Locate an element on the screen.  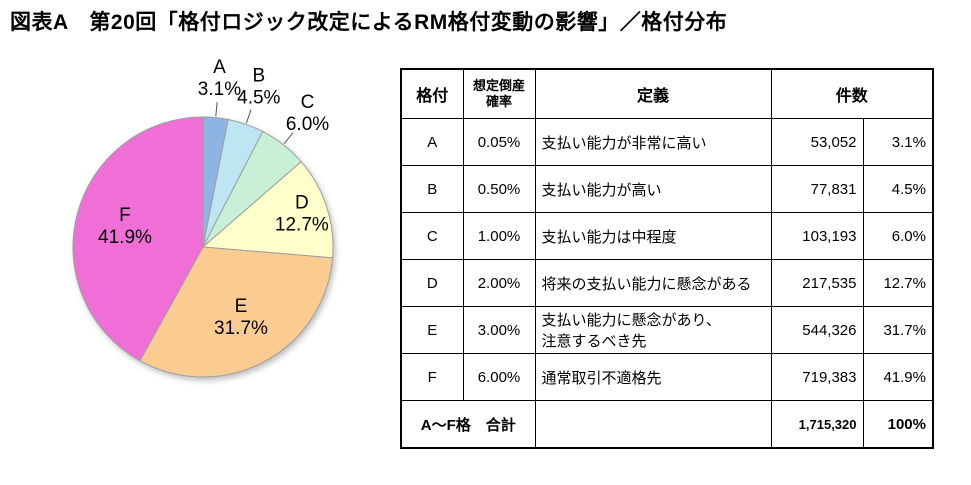
table-row: F 6.00% 通常取引不適格先 719,383 41.9% is located at coordinates (667, 377).